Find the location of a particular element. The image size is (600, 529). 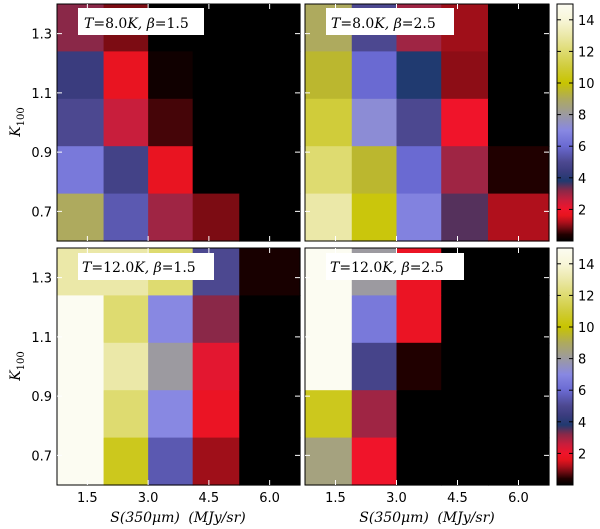

panel-label: T=12.0K, β=1.5 is located at coordinates (139, 268).